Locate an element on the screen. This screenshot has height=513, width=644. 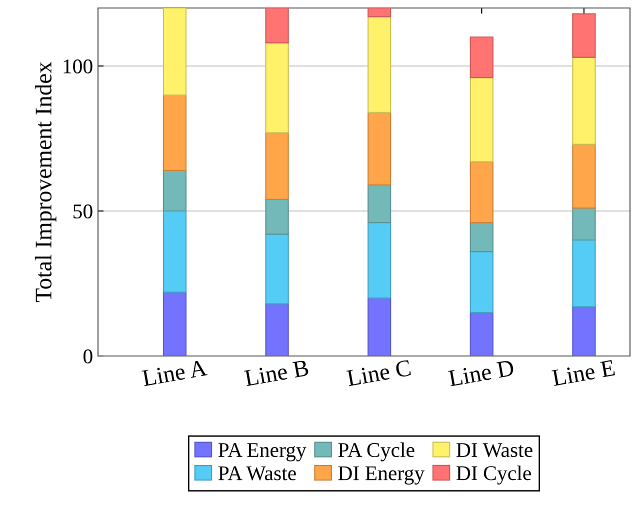
legend-label: DI Energy is located at coordinates (381, 475).